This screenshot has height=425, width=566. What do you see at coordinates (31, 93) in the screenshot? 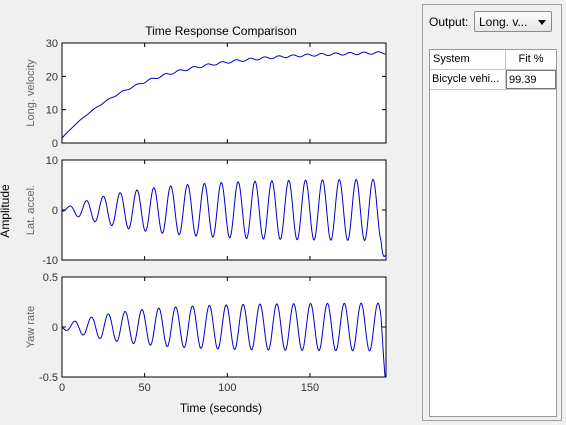
I see `y-axis-label: Long. velocity` at bounding box center [31, 93].